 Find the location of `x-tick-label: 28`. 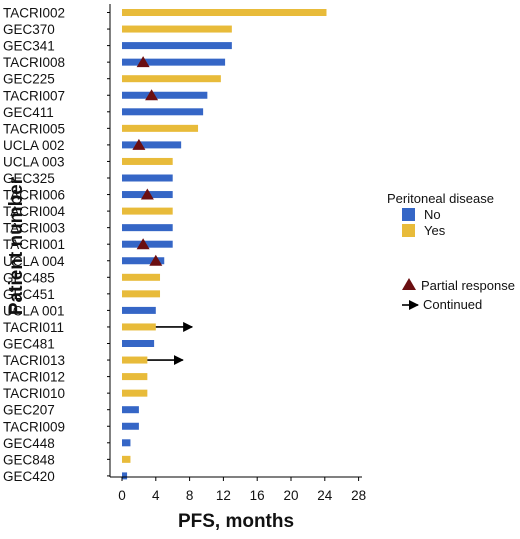

x-tick-label: 28 is located at coordinates (358, 495).